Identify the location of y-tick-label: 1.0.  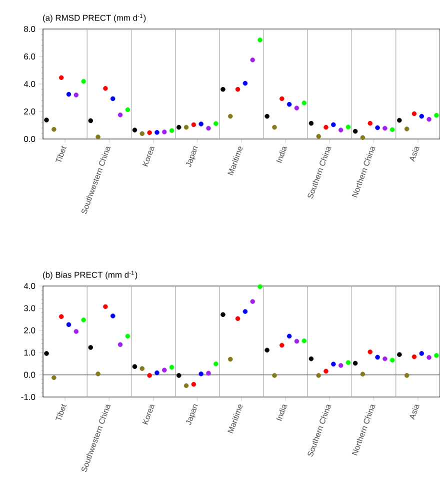
(30, 353).